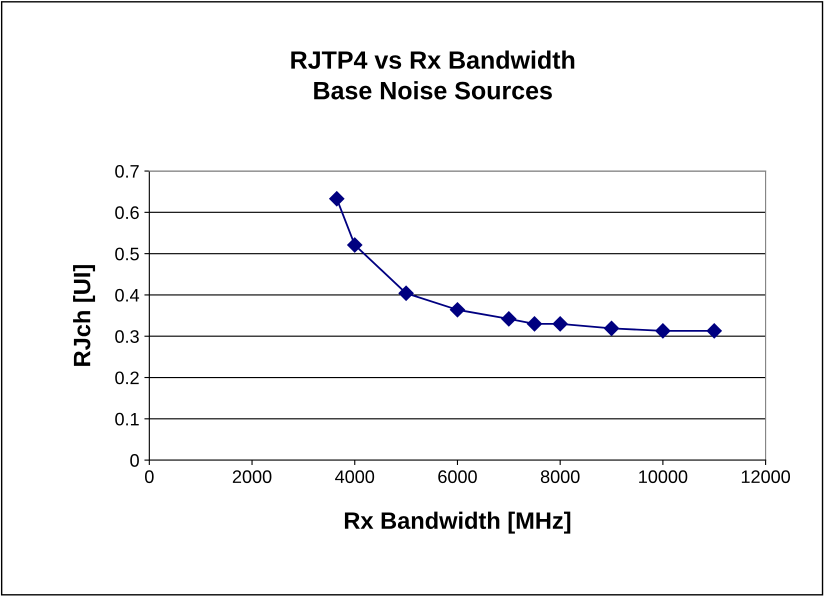 This screenshot has height=596, width=825. What do you see at coordinates (127, 171) in the screenshot?
I see `y-tick-label: 0.7` at bounding box center [127, 171].